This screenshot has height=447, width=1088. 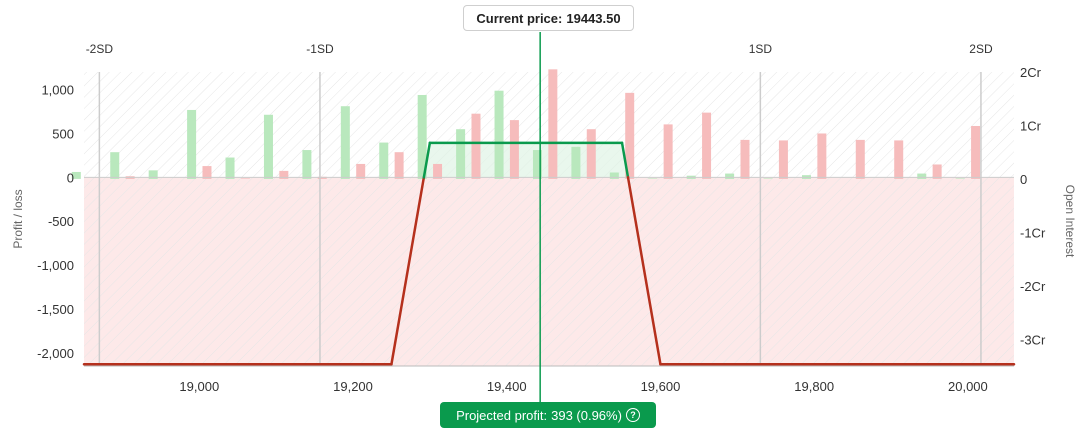 What do you see at coordinates (55, 309) in the screenshot?
I see `y-tick-label: -1,500` at bounding box center [55, 309].